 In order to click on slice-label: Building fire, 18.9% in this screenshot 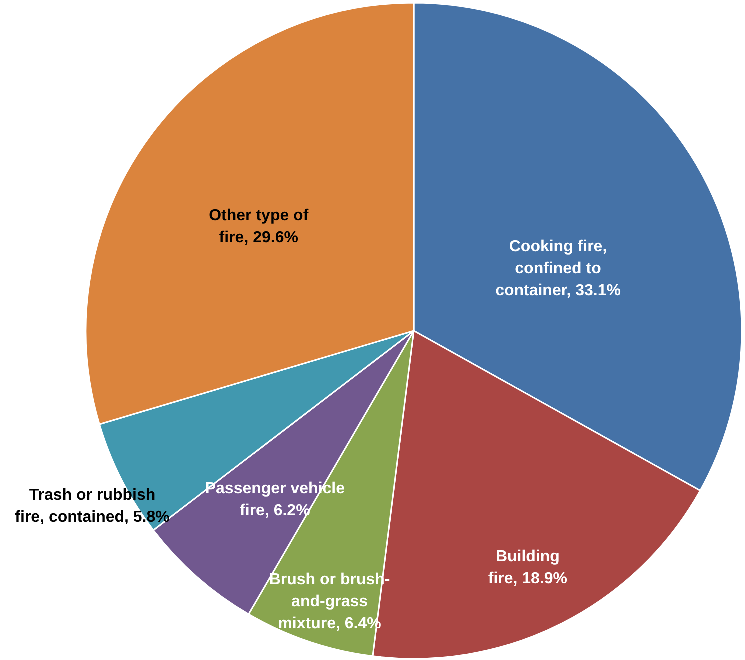, I will do `click(528, 568)`.